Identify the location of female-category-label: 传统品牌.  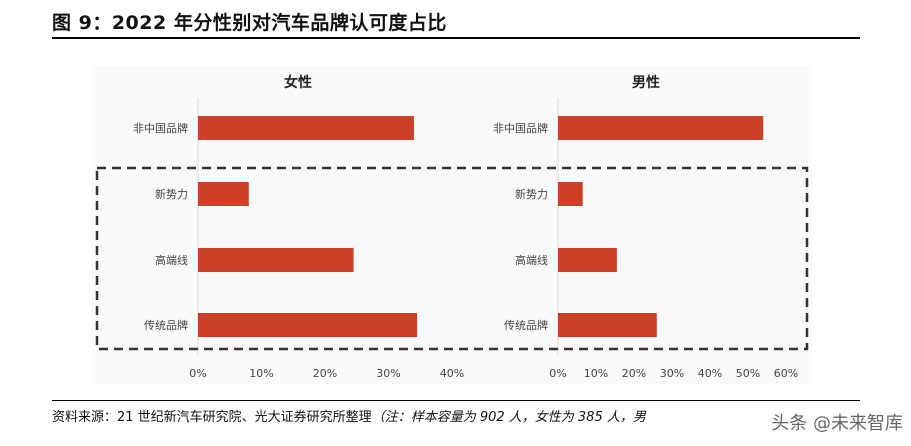
(166, 325).